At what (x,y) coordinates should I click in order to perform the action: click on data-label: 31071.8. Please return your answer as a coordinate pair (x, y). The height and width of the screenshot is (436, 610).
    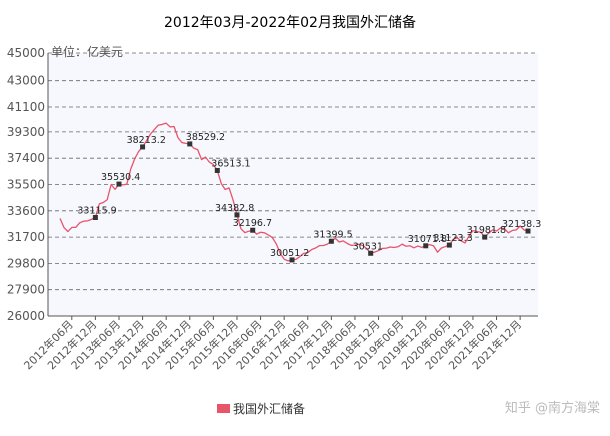
    Looking at the image, I should click on (427, 239).